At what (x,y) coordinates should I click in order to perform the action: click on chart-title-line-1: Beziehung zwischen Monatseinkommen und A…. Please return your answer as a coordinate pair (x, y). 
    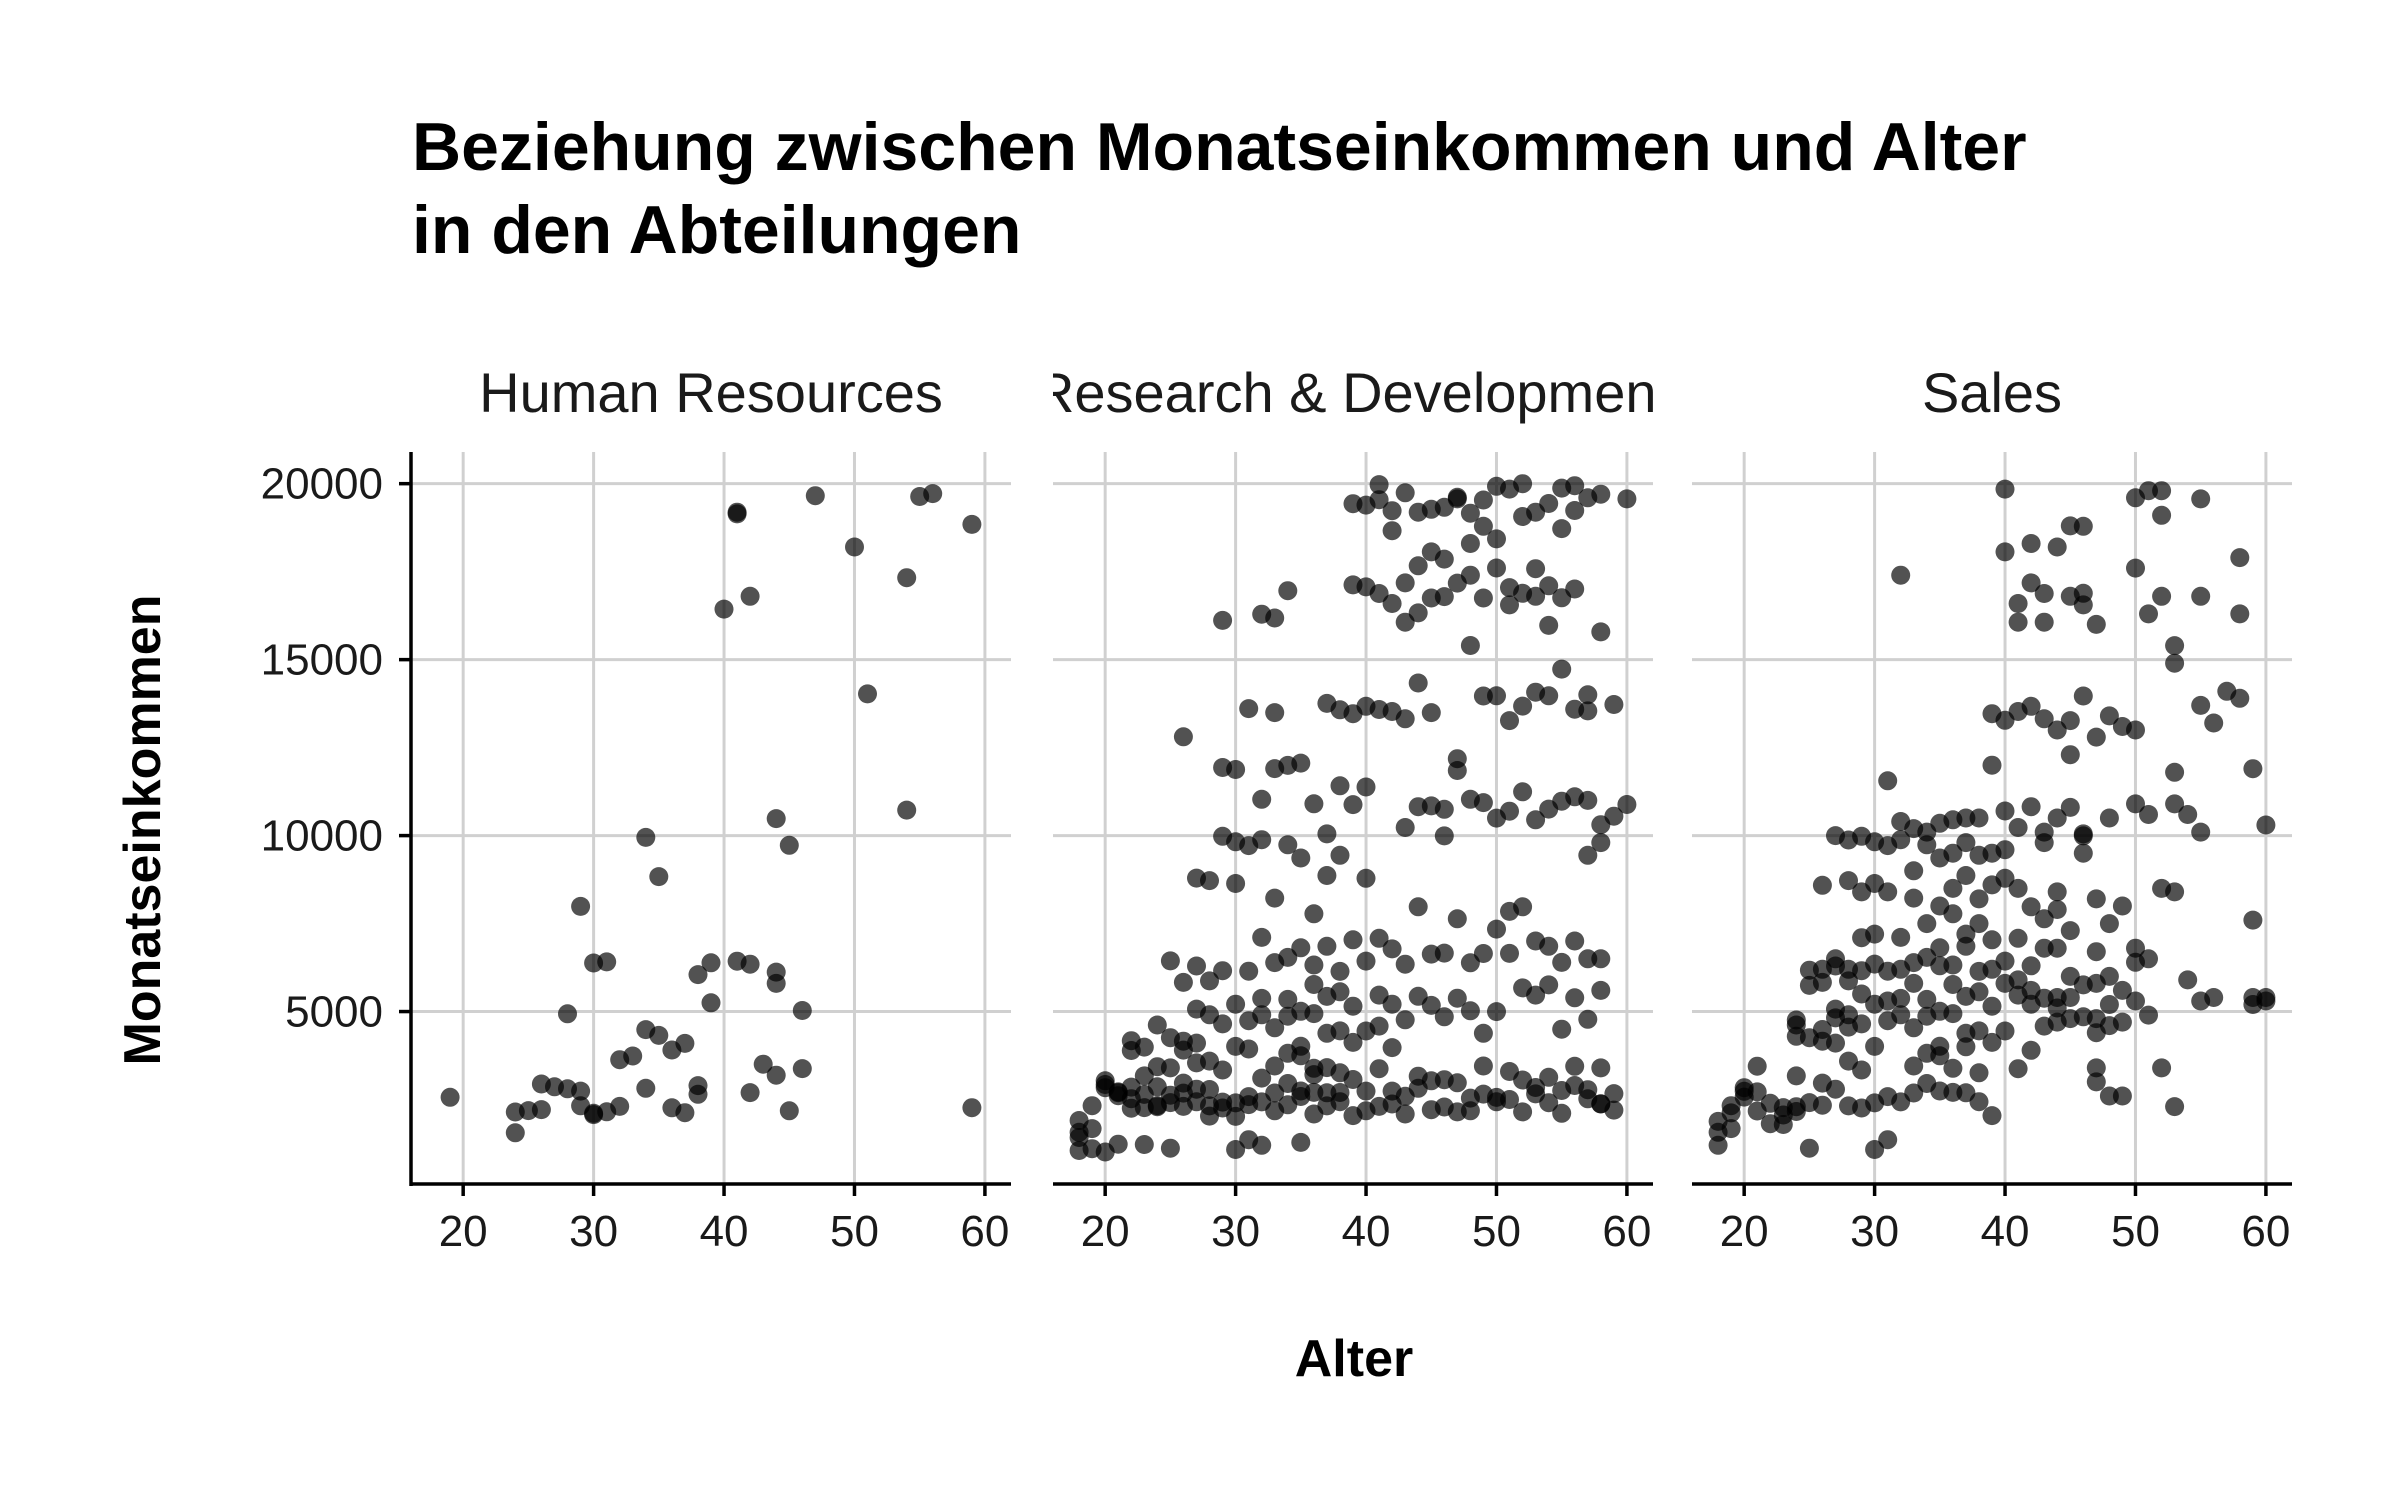
    Looking at the image, I should click on (1219, 147).